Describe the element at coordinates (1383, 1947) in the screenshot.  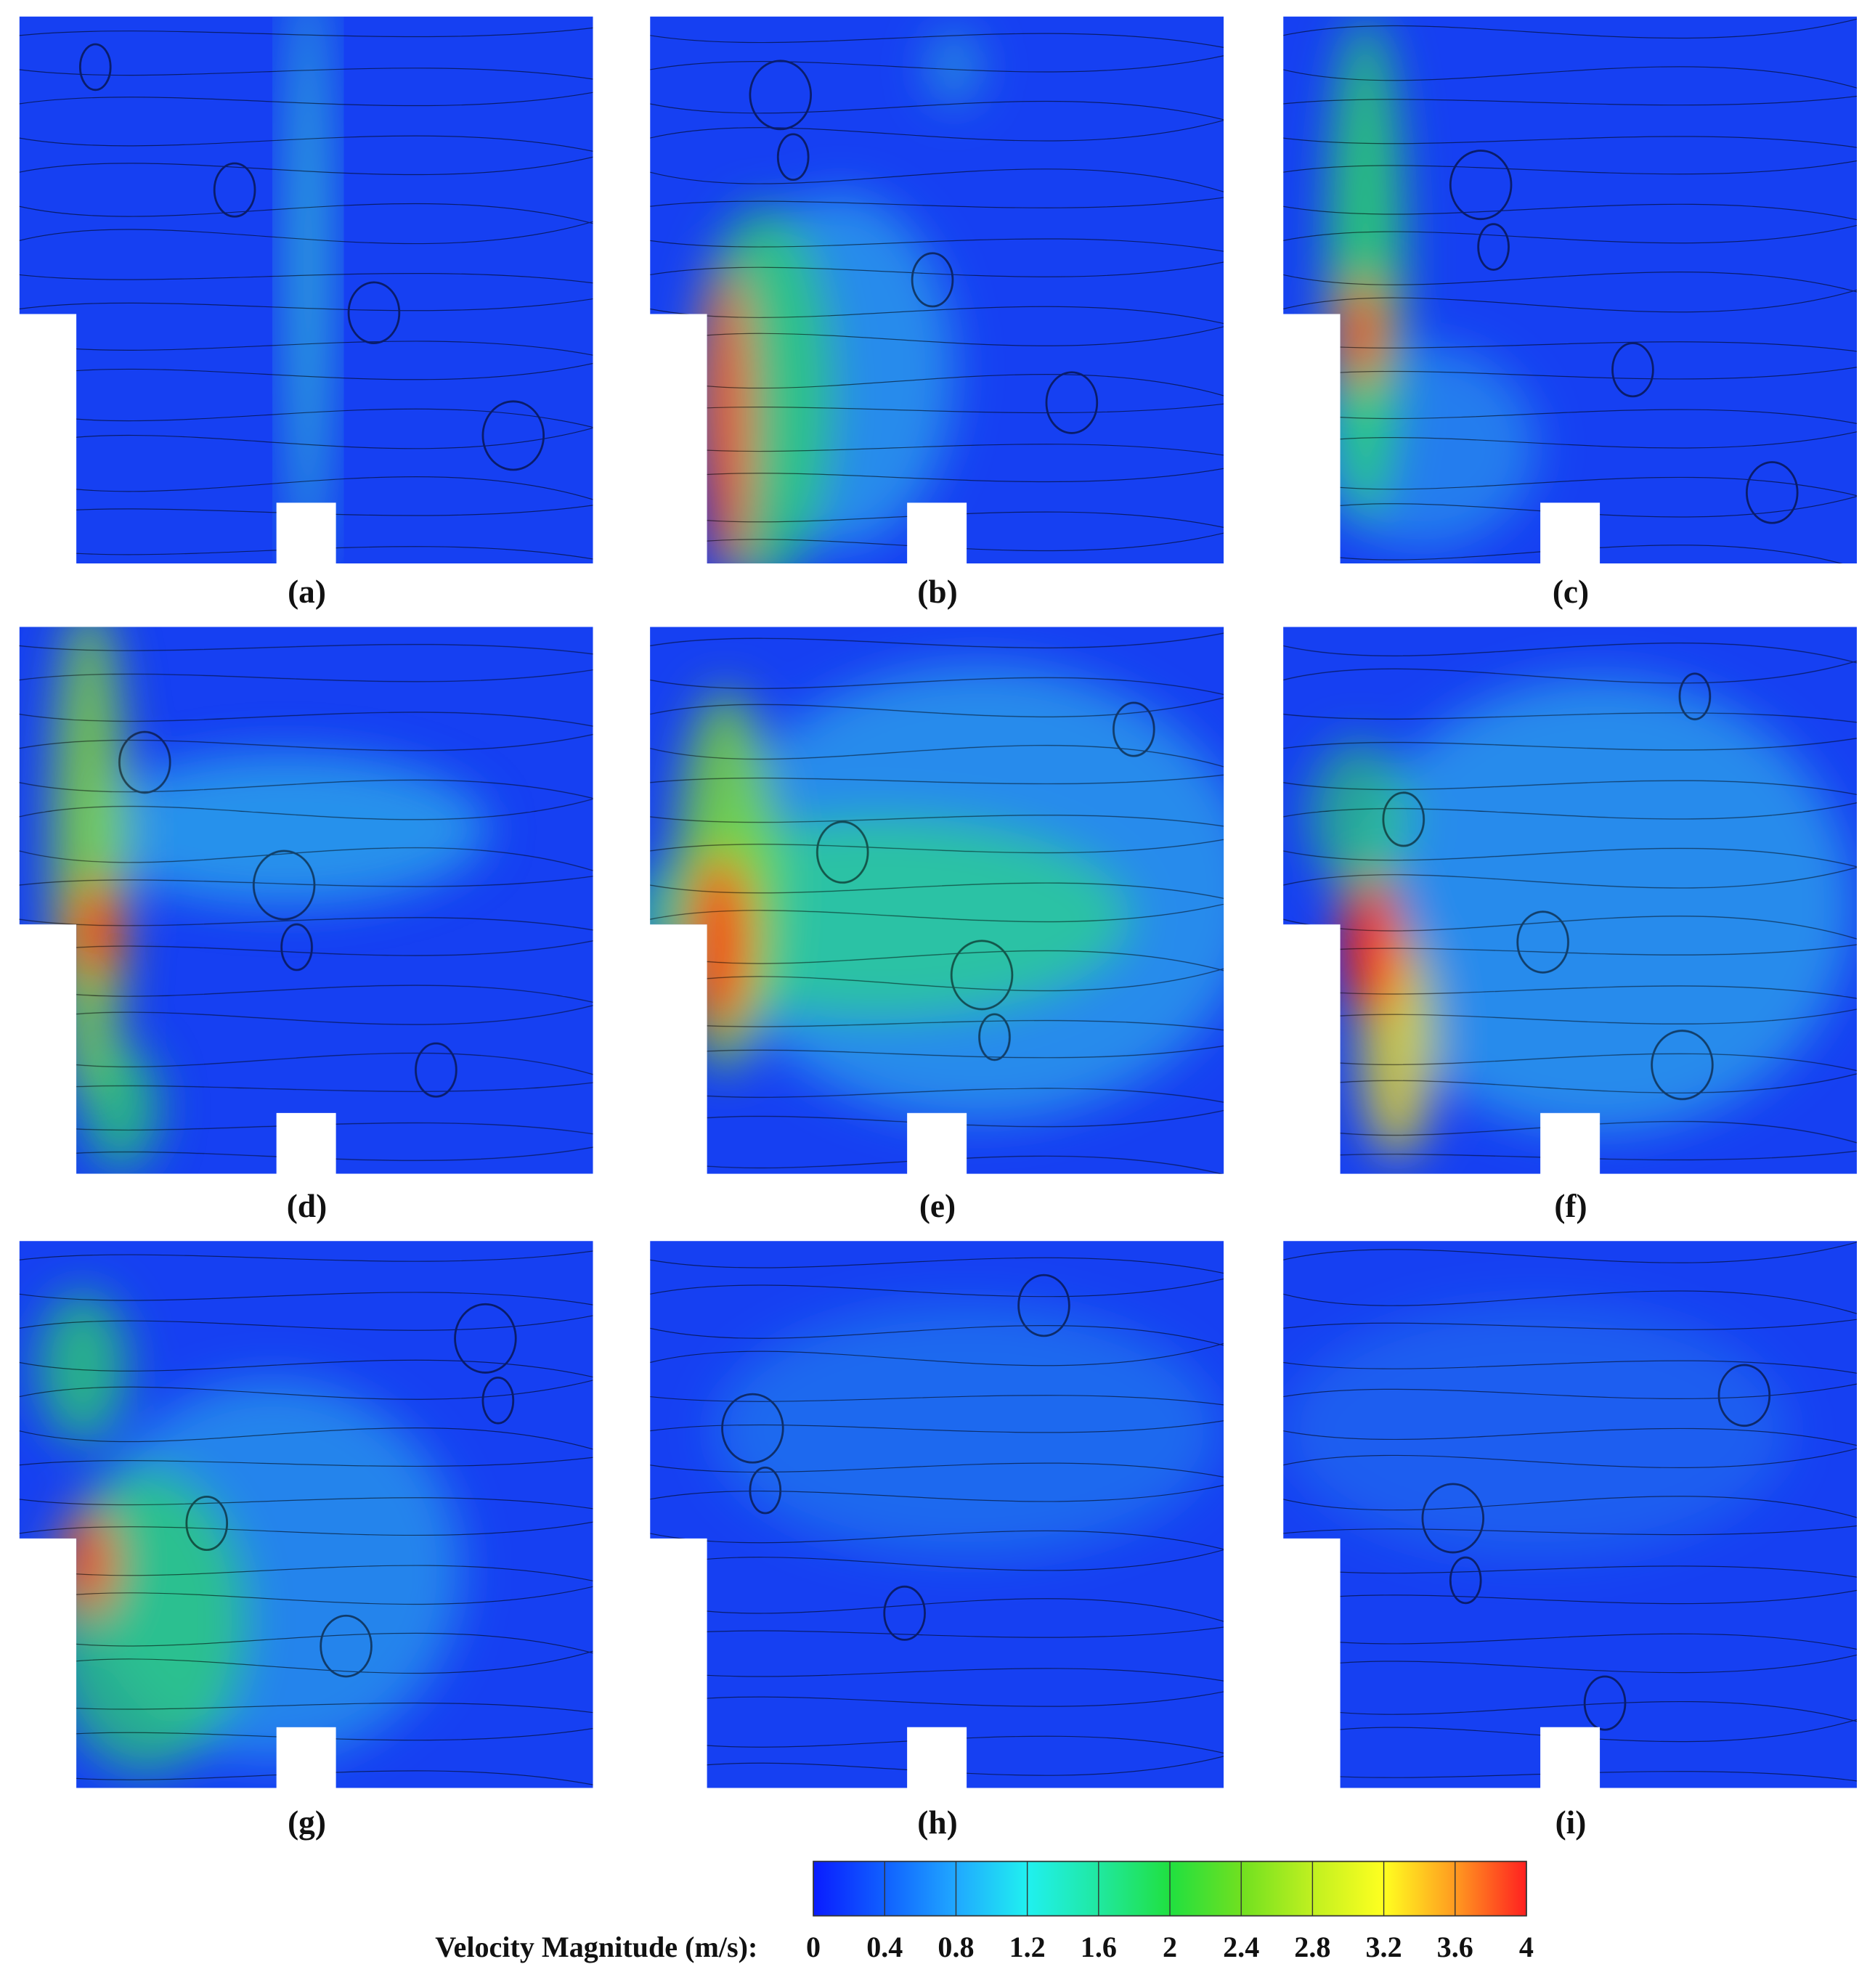
I see `colorbar-tick-label: 3.2` at that location.